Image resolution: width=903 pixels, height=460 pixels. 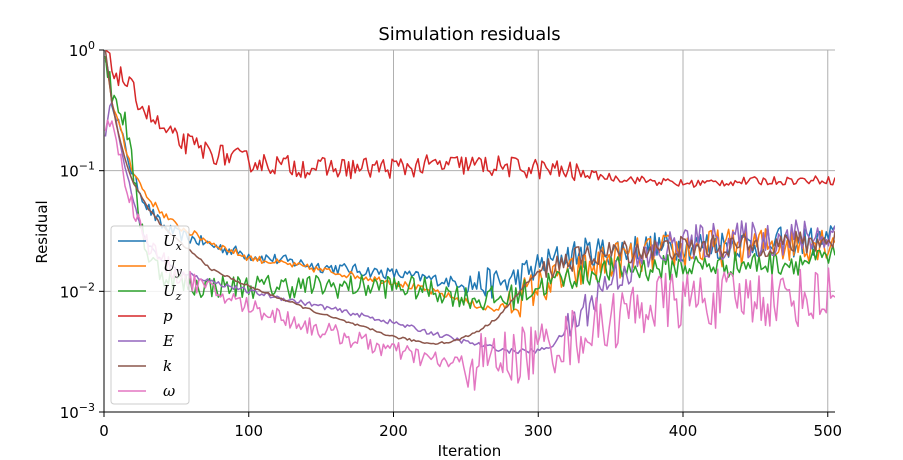 I want to click on legend-entry: E, so click(x=168, y=341).